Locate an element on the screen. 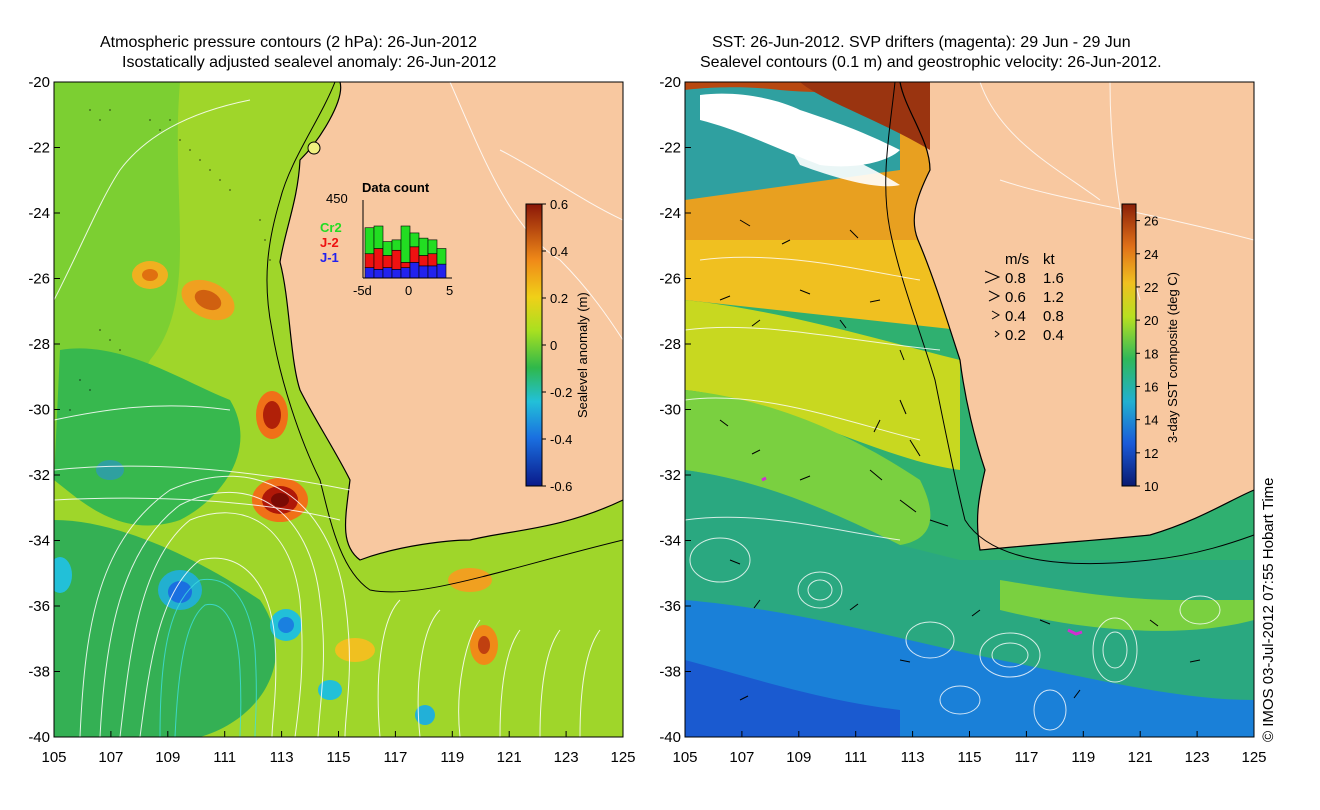 The height and width of the screenshot is (810, 1320). left-colorbar-tick-label: -0.4 is located at coordinates (561, 439).